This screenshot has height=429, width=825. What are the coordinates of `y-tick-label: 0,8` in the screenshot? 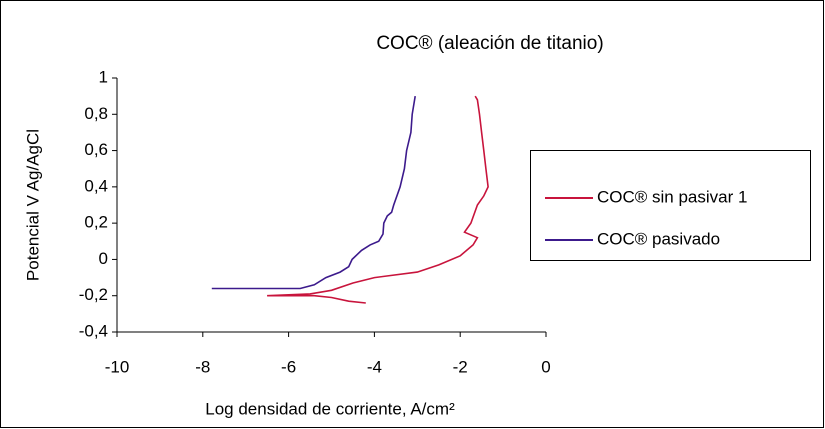 It's located at (96, 113).